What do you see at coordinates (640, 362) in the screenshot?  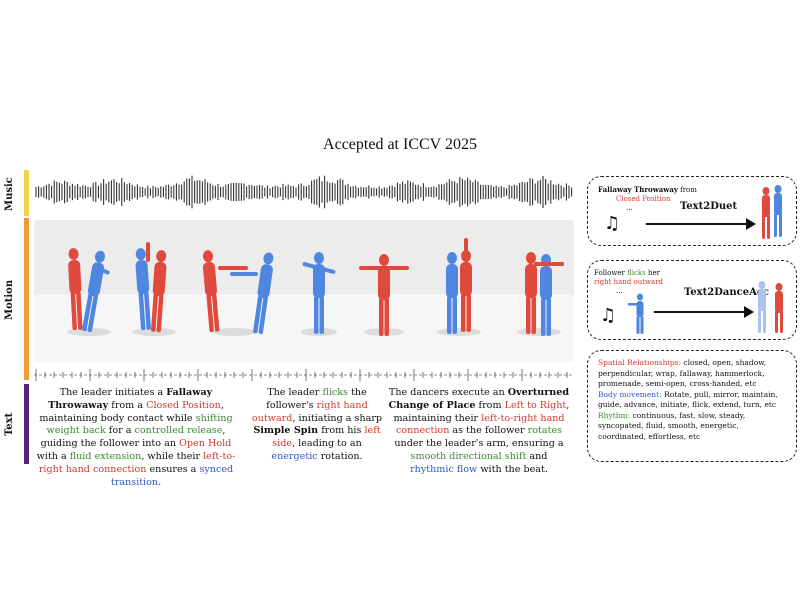 I see `legend-spatial-label: Spatial Relationships:` at bounding box center [640, 362].